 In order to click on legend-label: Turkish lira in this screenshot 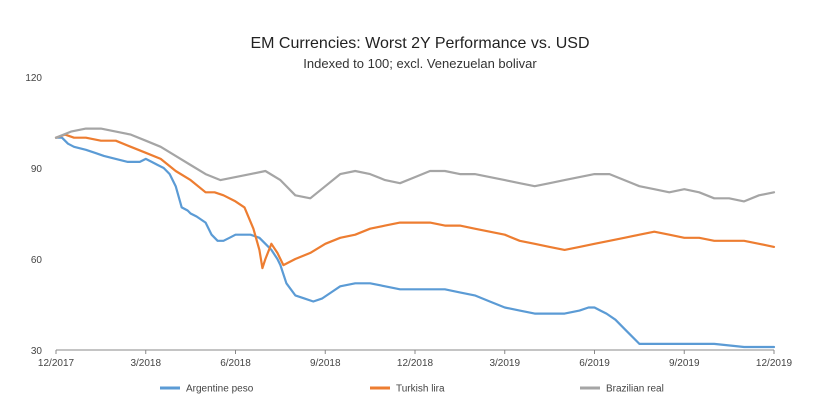, I will do `click(420, 389)`.